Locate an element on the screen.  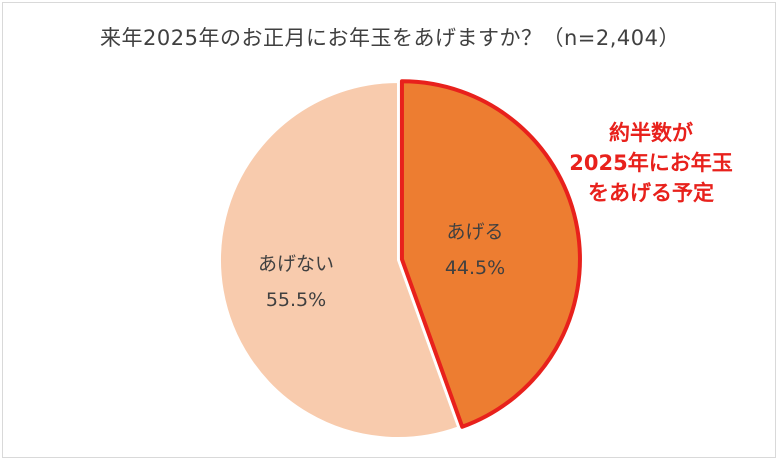
chart-title: 来年2025年のお正月にお年玉をあげますか？（n=2,404） is located at coordinates (390, 38).